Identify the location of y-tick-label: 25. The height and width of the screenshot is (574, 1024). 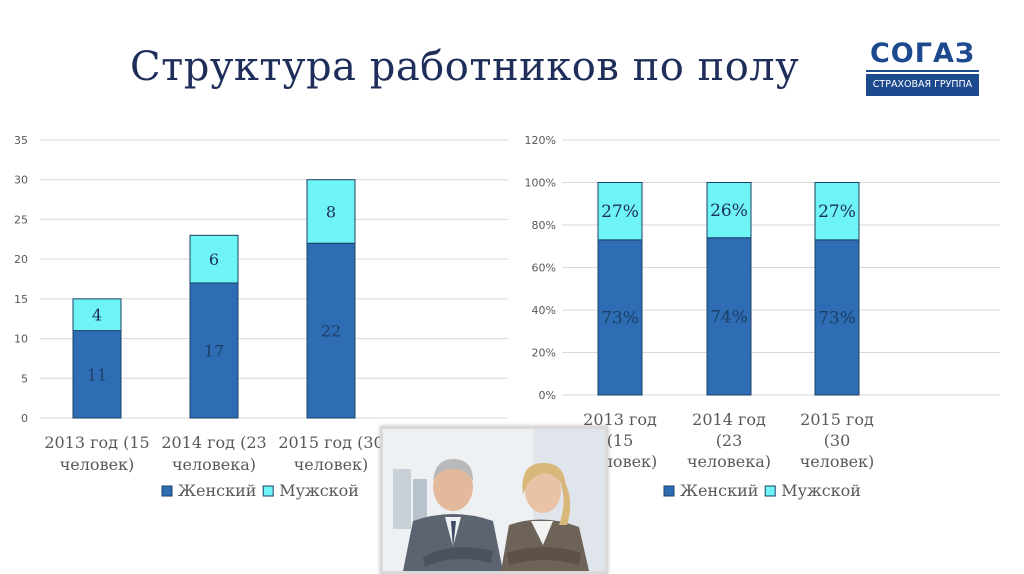
(21, 219).